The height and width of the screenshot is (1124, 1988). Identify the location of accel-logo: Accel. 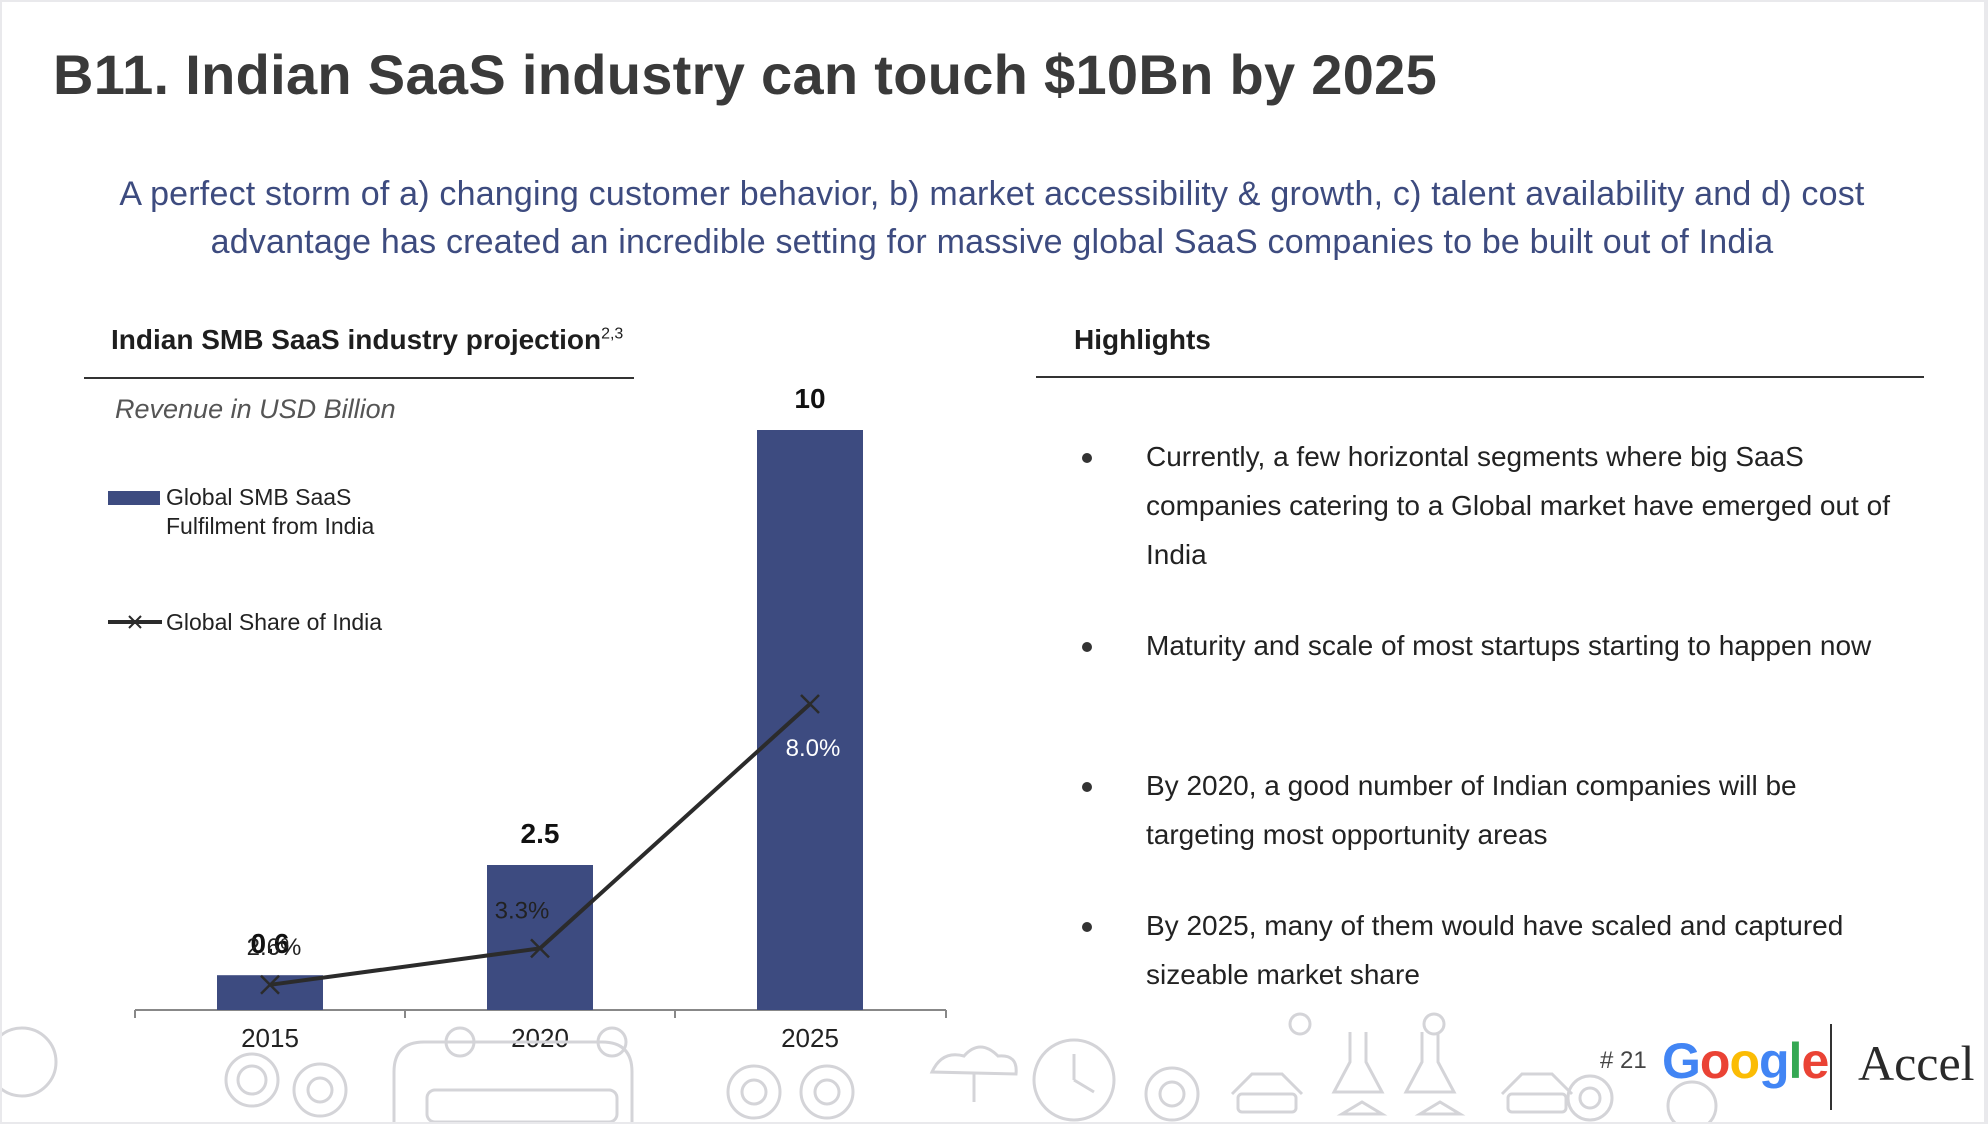
(1916, 1063).